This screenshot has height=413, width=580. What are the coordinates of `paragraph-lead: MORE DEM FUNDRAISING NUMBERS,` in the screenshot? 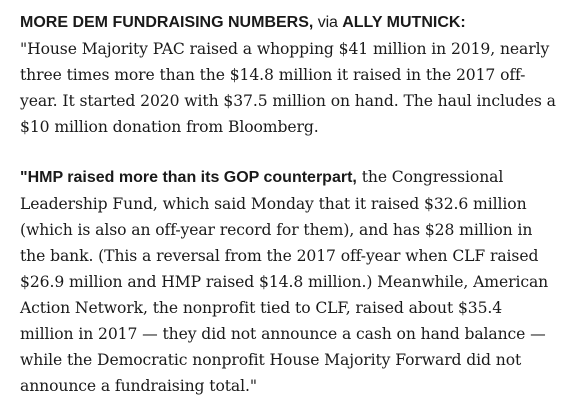 It's located at (167, 22).